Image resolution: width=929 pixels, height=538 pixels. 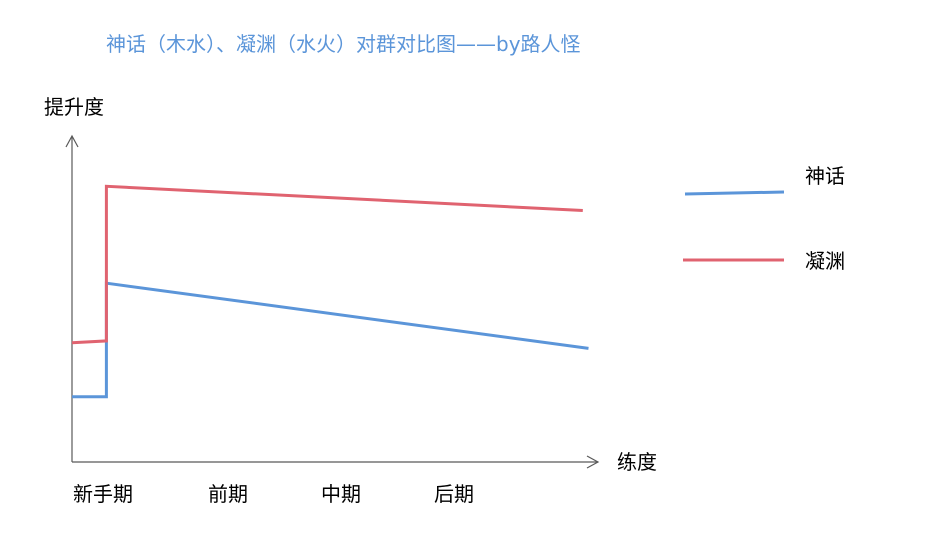 I want to click on x-tick-label: 后期, so click(x=454, y=494).